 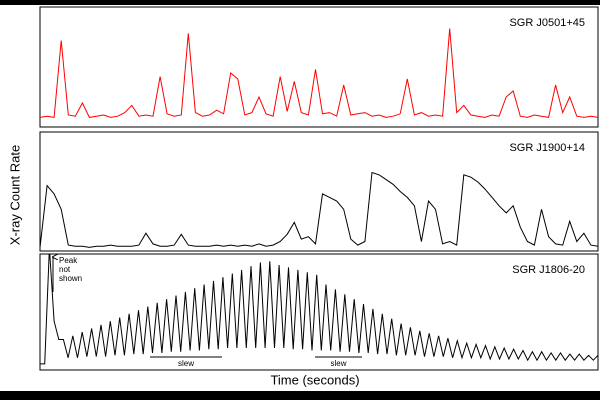 I want to click on panel-label: SGR J1900+14, so click(x=547, y=148).